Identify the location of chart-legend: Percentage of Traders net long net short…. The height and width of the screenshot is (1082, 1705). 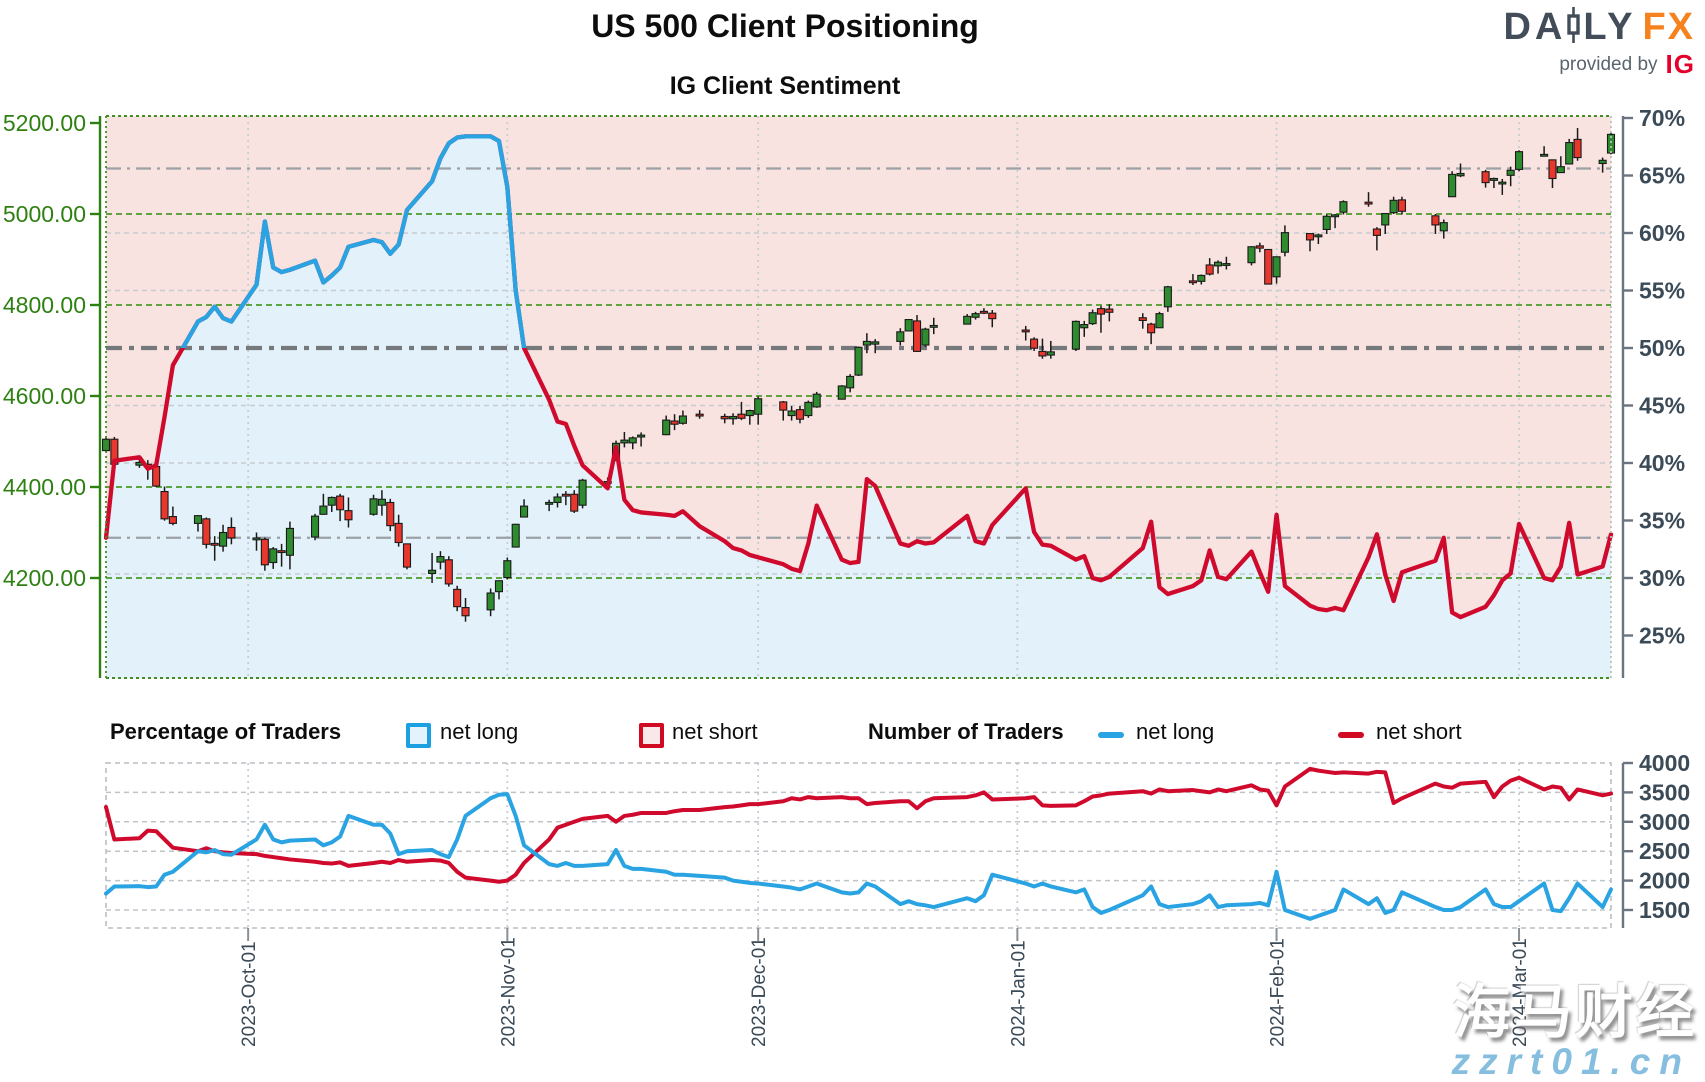
(852, 737).